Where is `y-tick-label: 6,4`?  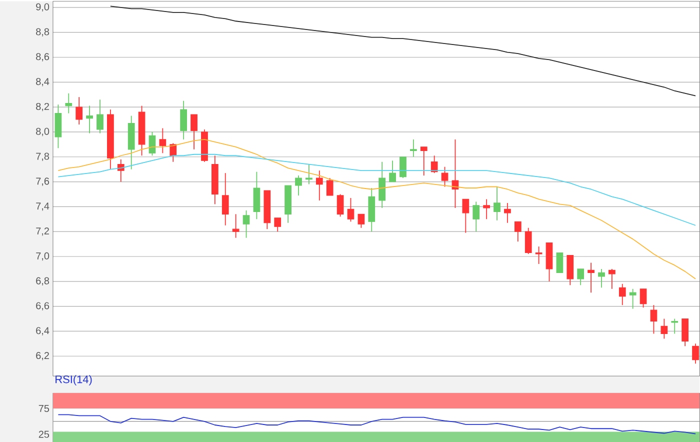
y-tick-label: 6,4 is located at coordinates (43, 331).